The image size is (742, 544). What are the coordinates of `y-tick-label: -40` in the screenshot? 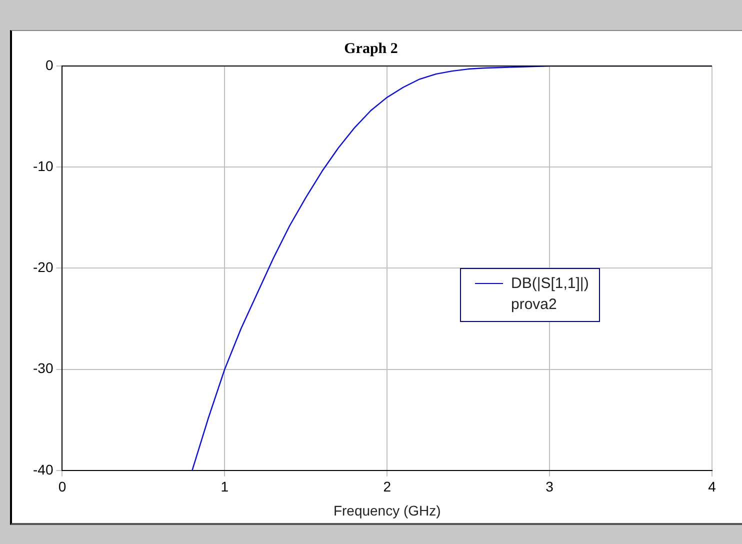 It's located at (43, 469).